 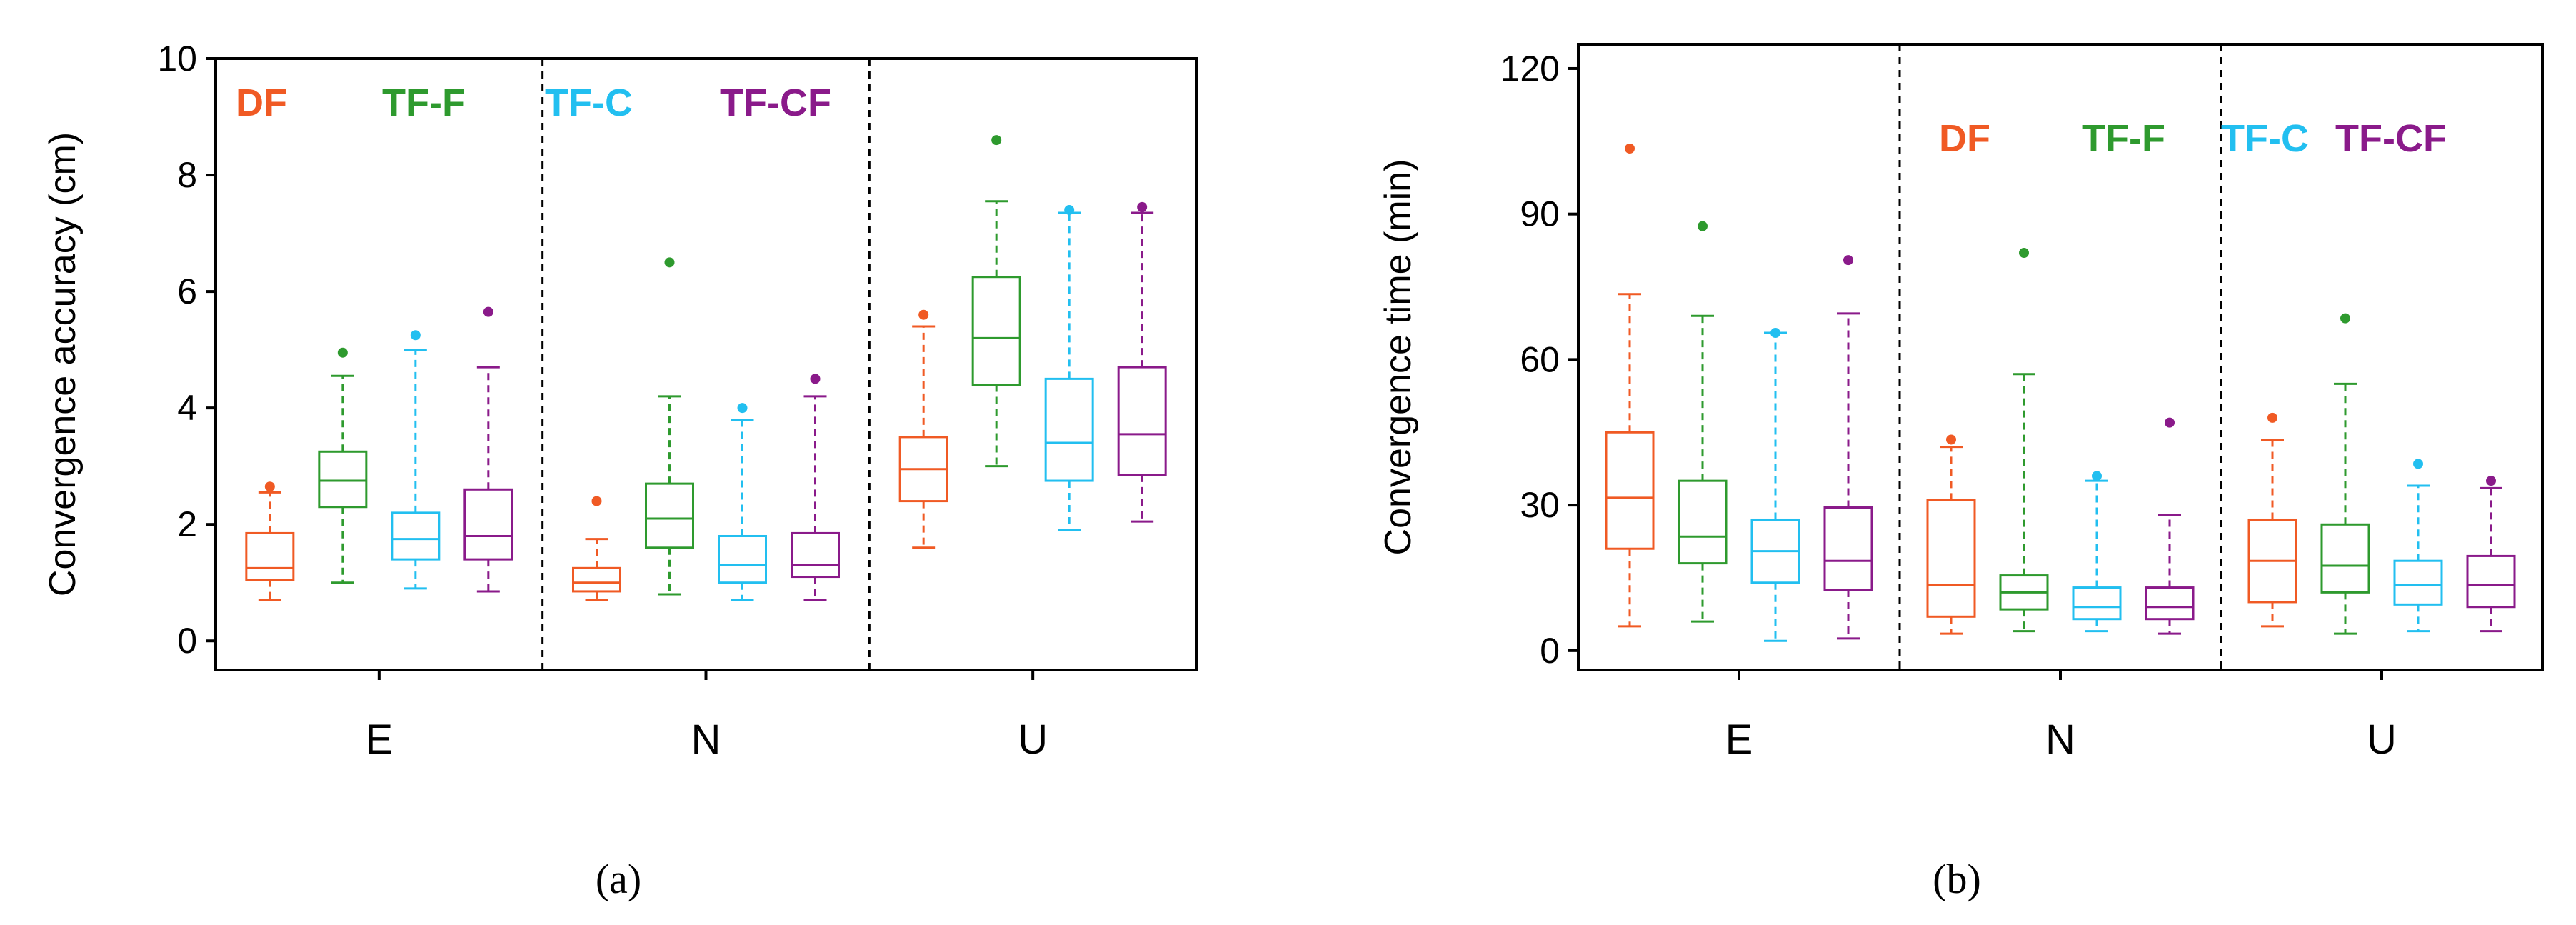 What do you see at coordinates (177, 59) in the screenshot?
I see `y-tick-label: 10` at bounding box center [177, 59].